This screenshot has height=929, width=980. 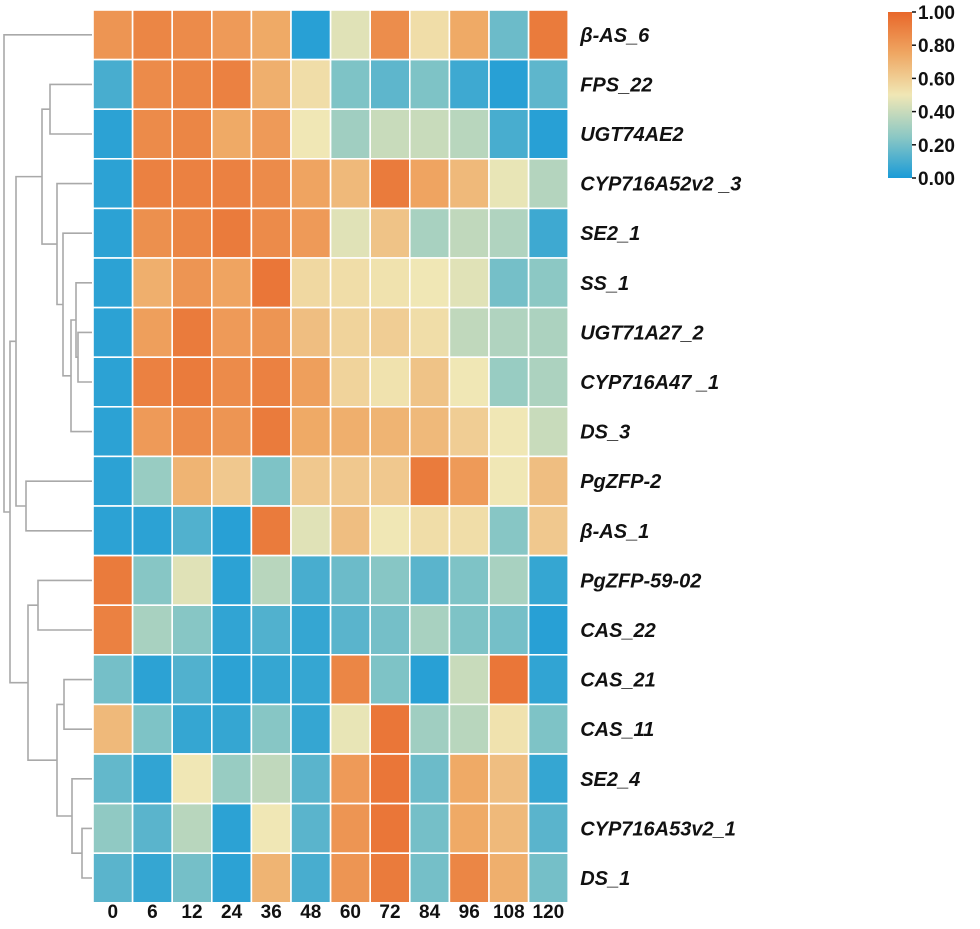 What do you see at coordinates (113, 912) in the screenshot?
I see `column-label: 0` at bounding box center [113, 912].